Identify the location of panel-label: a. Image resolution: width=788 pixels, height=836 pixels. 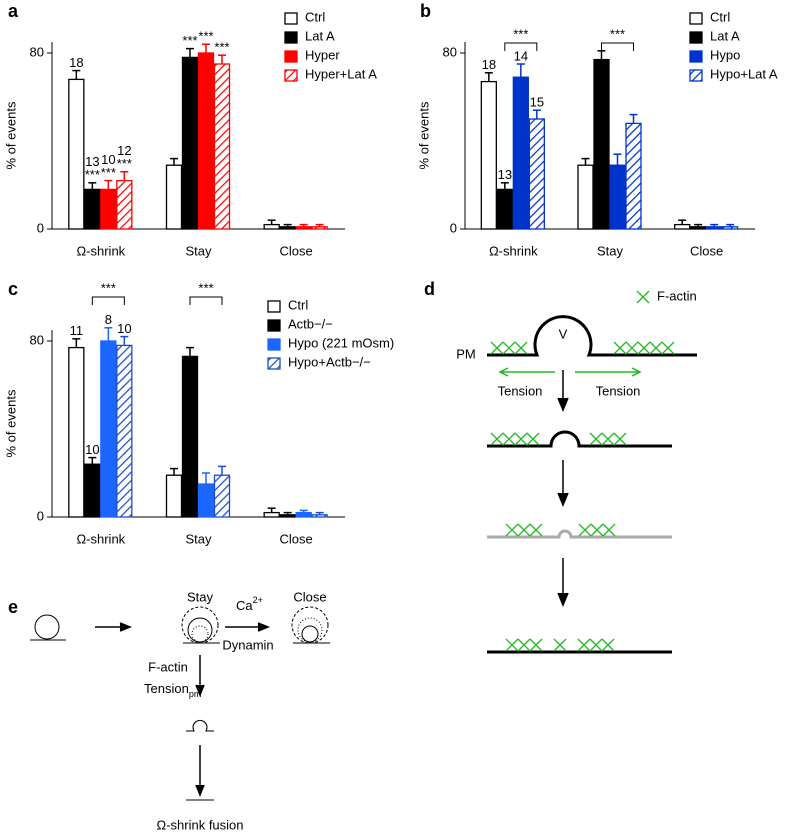
(13, 11).